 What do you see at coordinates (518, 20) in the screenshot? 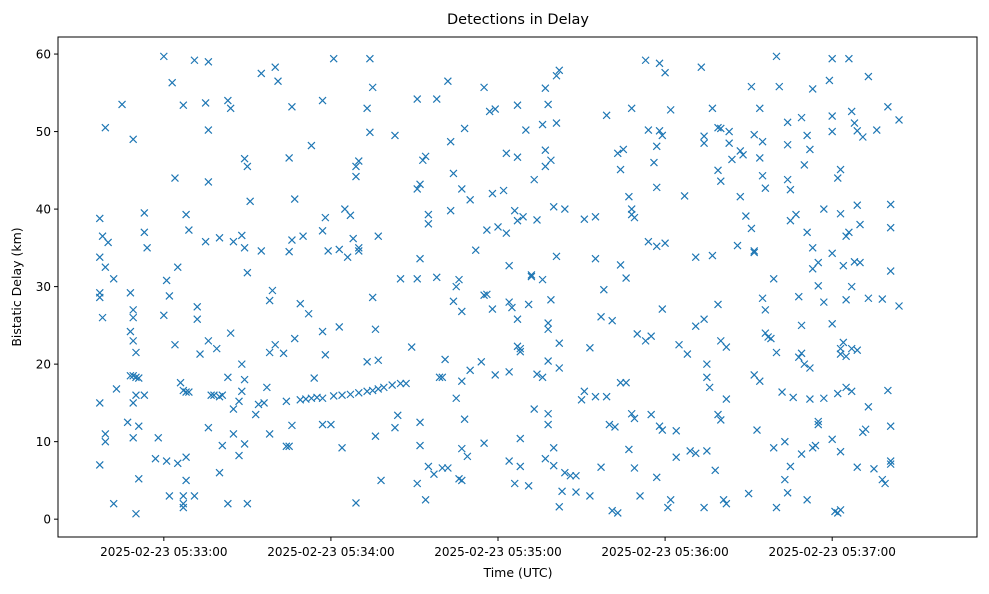
I see `chart-title: Detections in Delay` at bounding box center [518, 20].